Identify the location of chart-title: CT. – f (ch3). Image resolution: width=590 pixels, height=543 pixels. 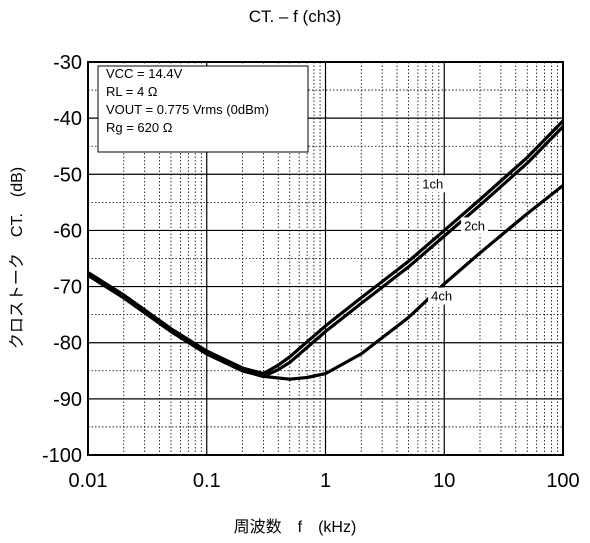
(295, 16).